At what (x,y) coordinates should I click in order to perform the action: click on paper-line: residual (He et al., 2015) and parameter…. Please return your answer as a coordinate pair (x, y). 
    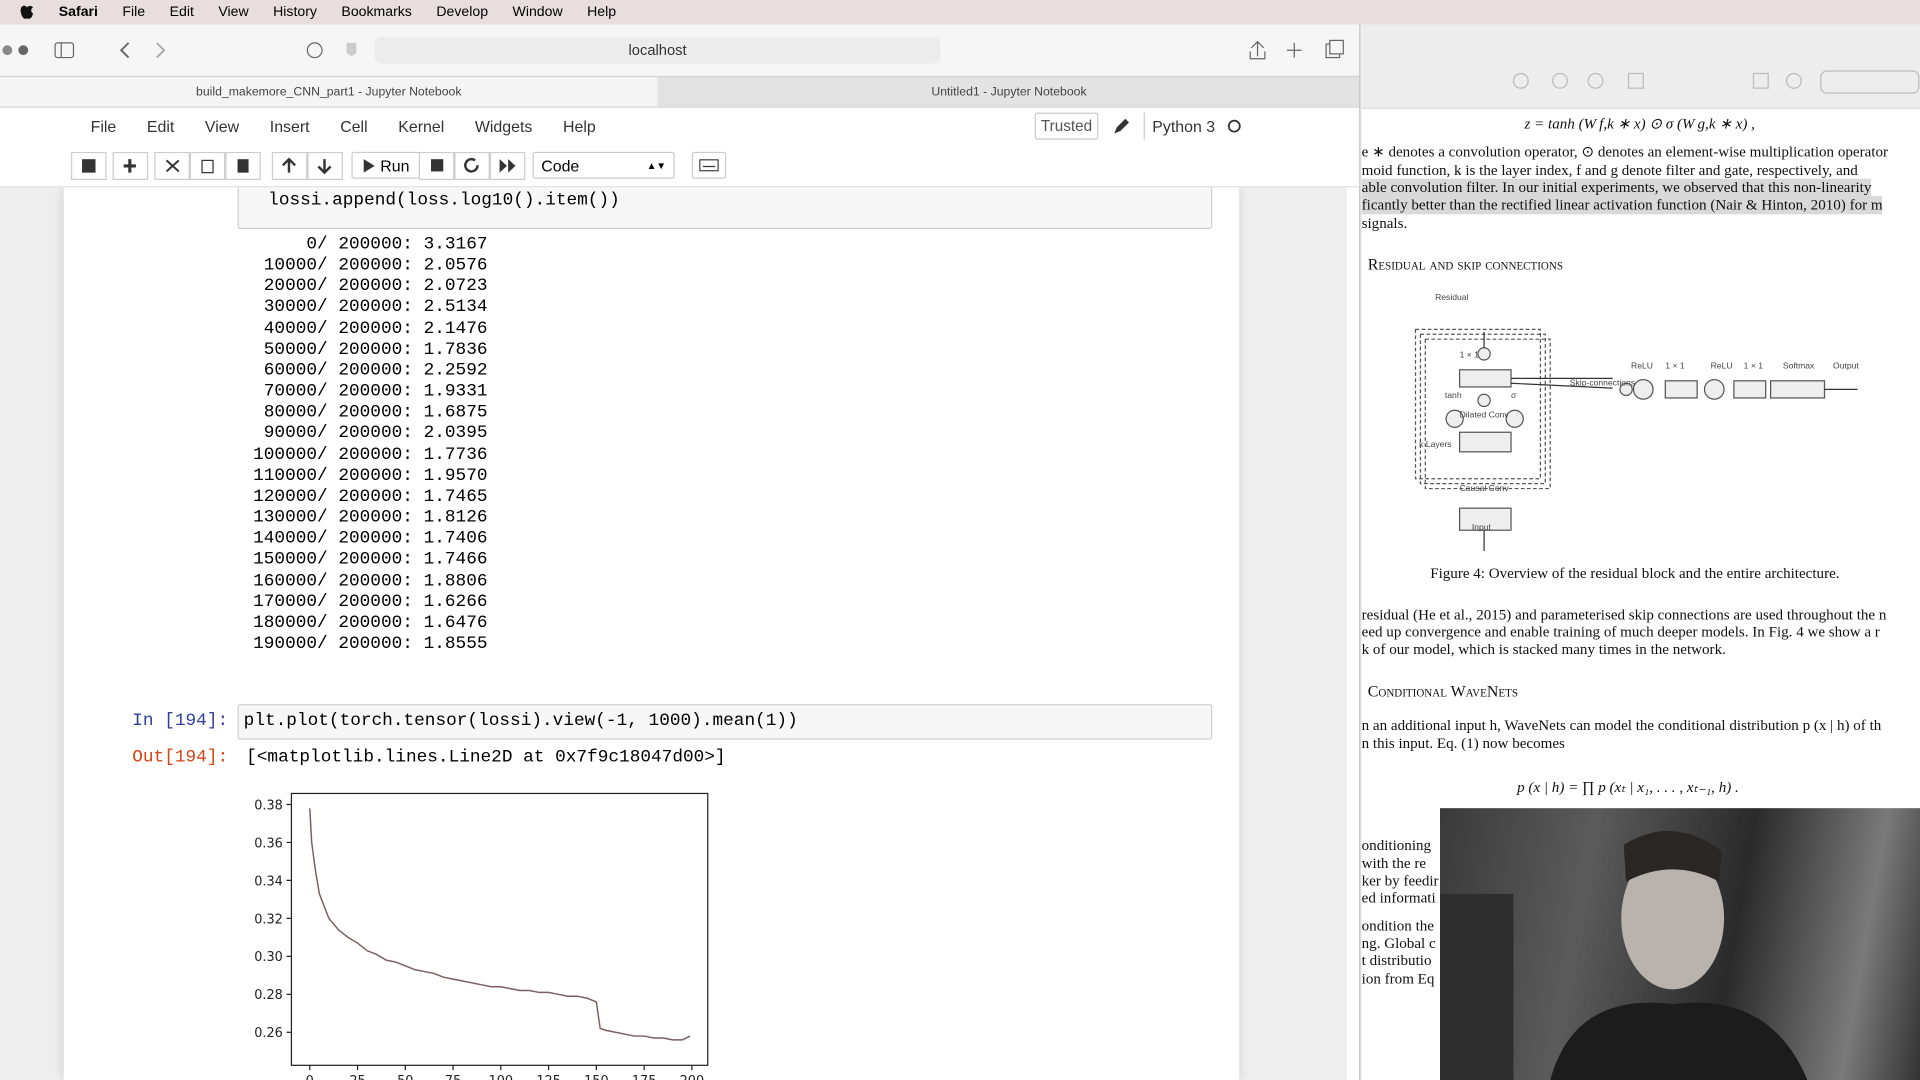
    Looking at the image, I should click on (1624, 615).